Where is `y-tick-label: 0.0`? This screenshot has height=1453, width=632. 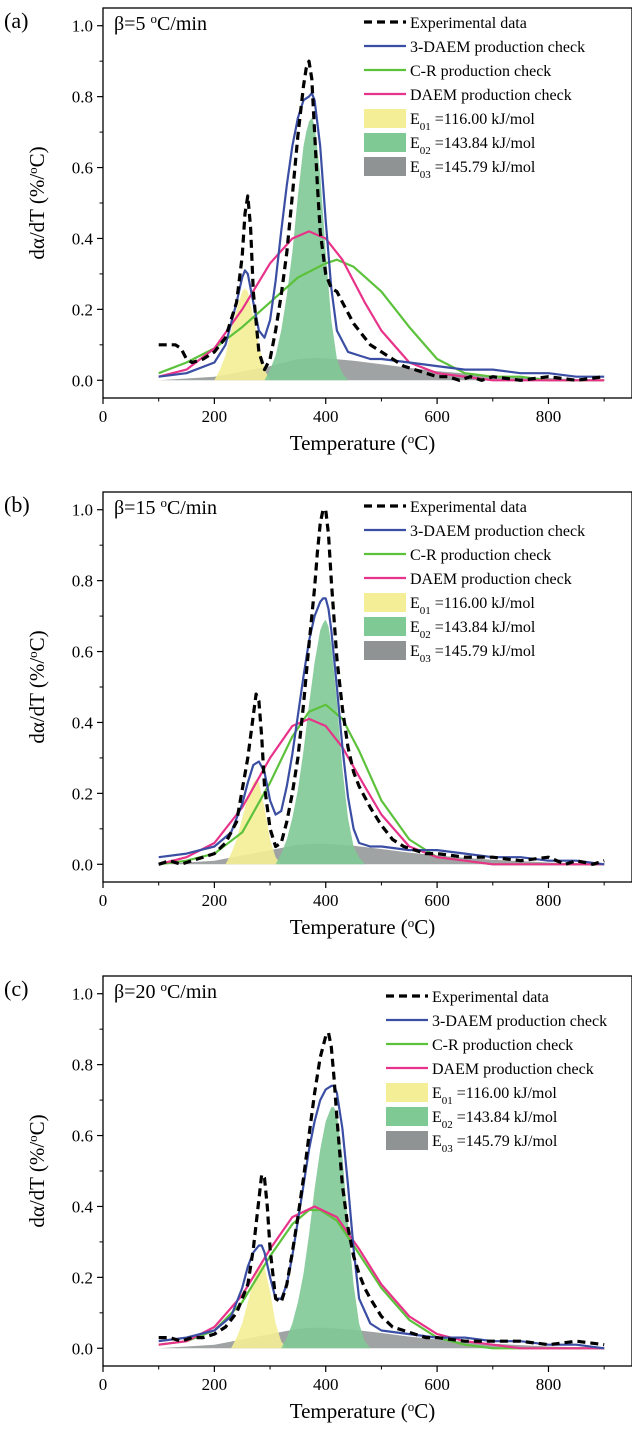
y-tick-label: 0.0 is located at coordinates (82, 1348).